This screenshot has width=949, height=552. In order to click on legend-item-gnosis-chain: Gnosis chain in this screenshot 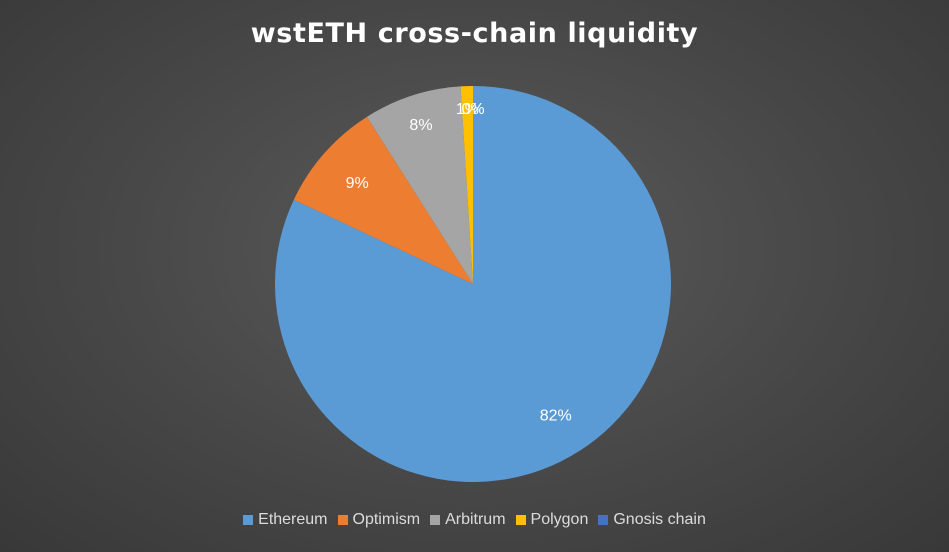, I will do `click(652, 520)`.